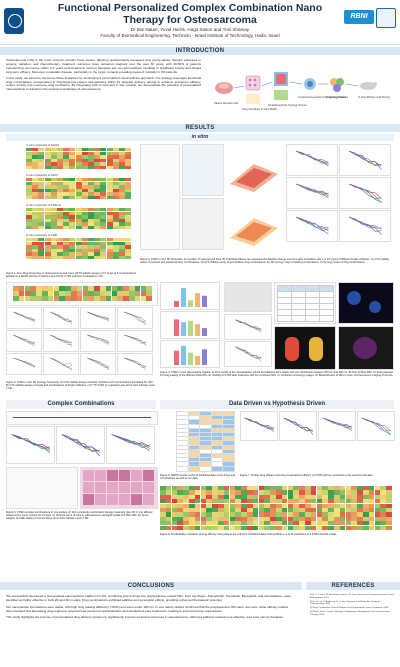 This screenshot has height=667, width=400. Describe the element at coordinates (277, 404) in the screenshot. I see `data-driven-heading: Data Driven vs Hypothesis Driven` at that location.